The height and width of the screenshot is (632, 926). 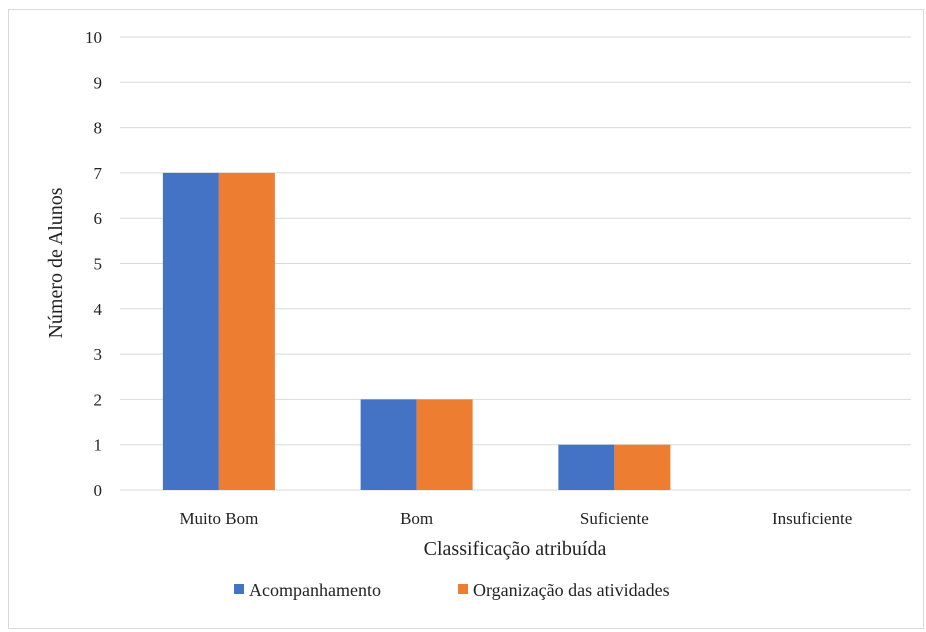 What do you see at coordinates (614, 518) in the screenshot?
I see `x-tick-label: Suficiente` at bounding box center [614, 518].